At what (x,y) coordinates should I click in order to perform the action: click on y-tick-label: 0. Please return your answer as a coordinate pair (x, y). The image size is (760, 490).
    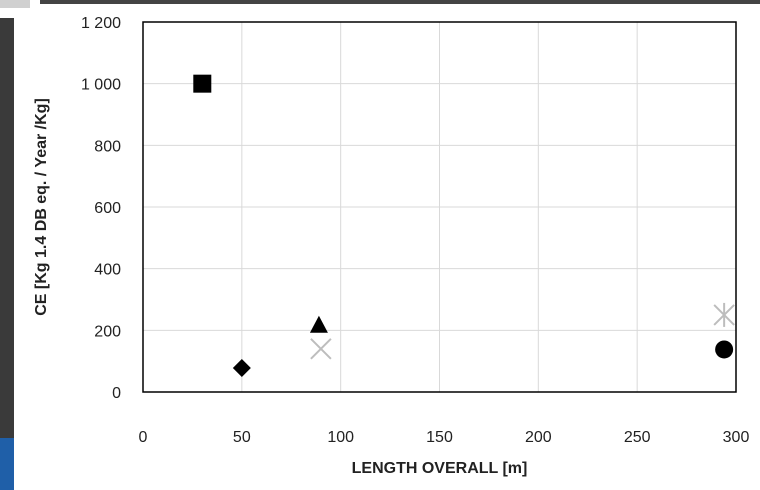
    Looking at the image, I should click on (116, 393).